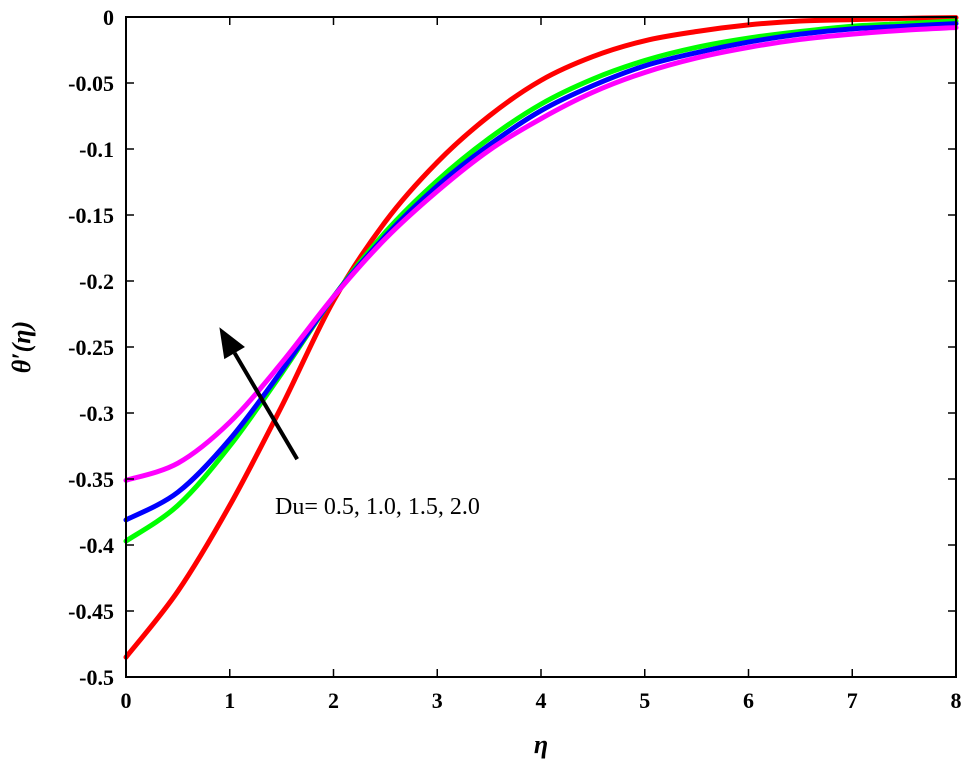 The height and width of the screenshot is (766, 962). I want to click on y-tick-label: -0.05, so click(91, 83).